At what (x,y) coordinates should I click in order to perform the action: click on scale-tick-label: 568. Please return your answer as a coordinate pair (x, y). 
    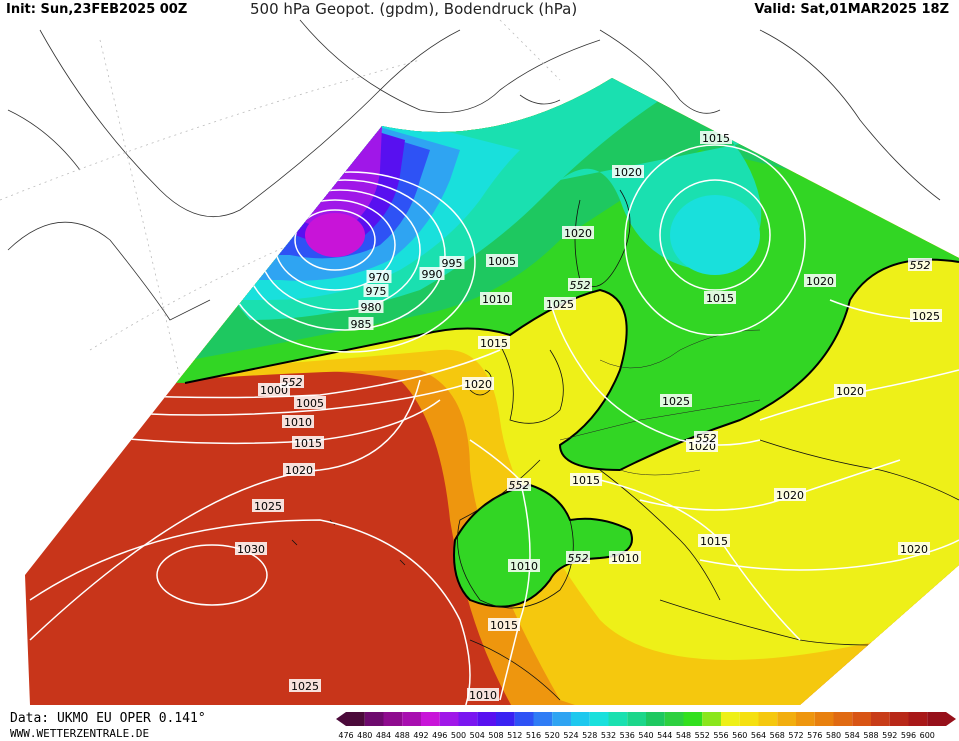
    Looking at the image, I should click on (777, 735).